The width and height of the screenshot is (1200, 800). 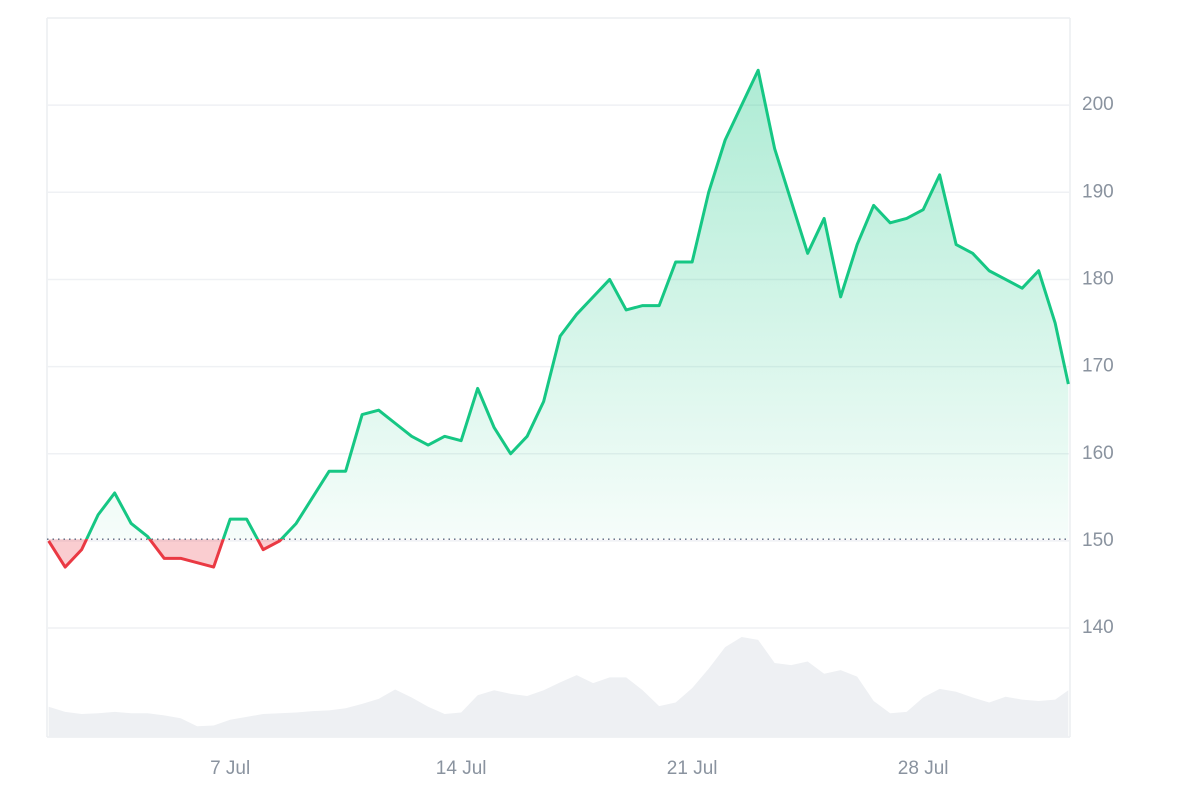 I want to click on y-tick-label: 170, so click(x=1098, y=366).